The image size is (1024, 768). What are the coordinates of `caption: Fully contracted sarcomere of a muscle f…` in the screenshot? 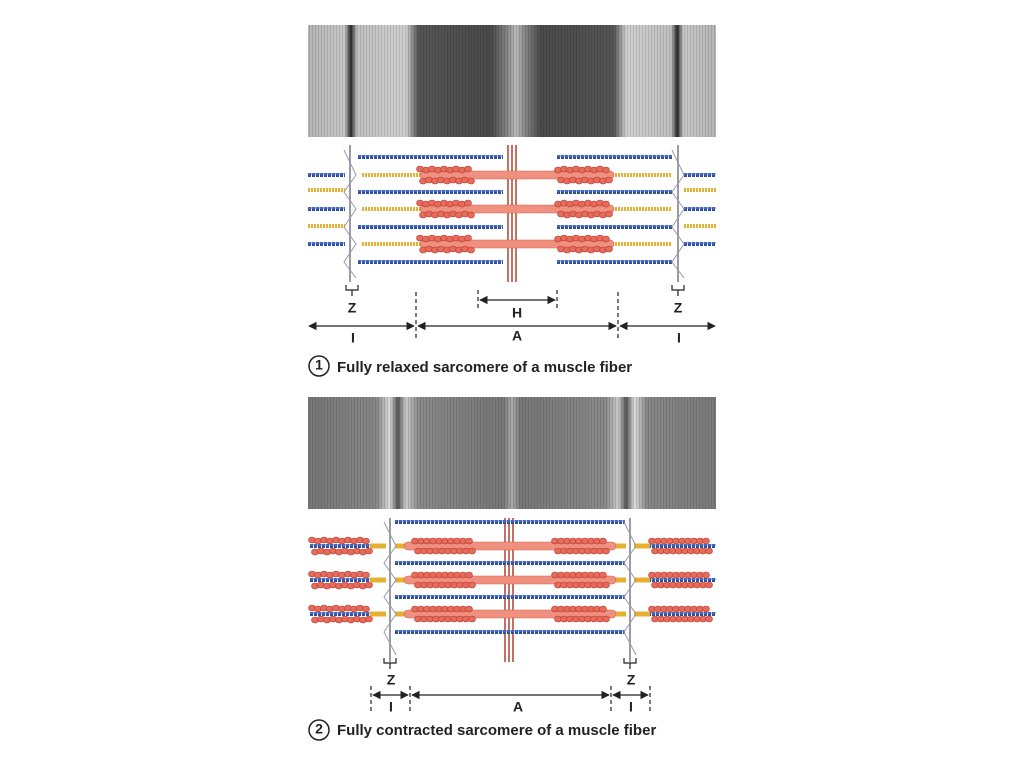 It's located at (496, 730).